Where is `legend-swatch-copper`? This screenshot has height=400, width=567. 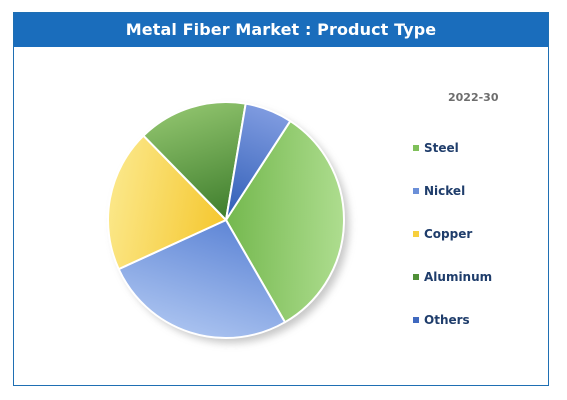 legend-swatch-copper is located at coordinates (416, 234).